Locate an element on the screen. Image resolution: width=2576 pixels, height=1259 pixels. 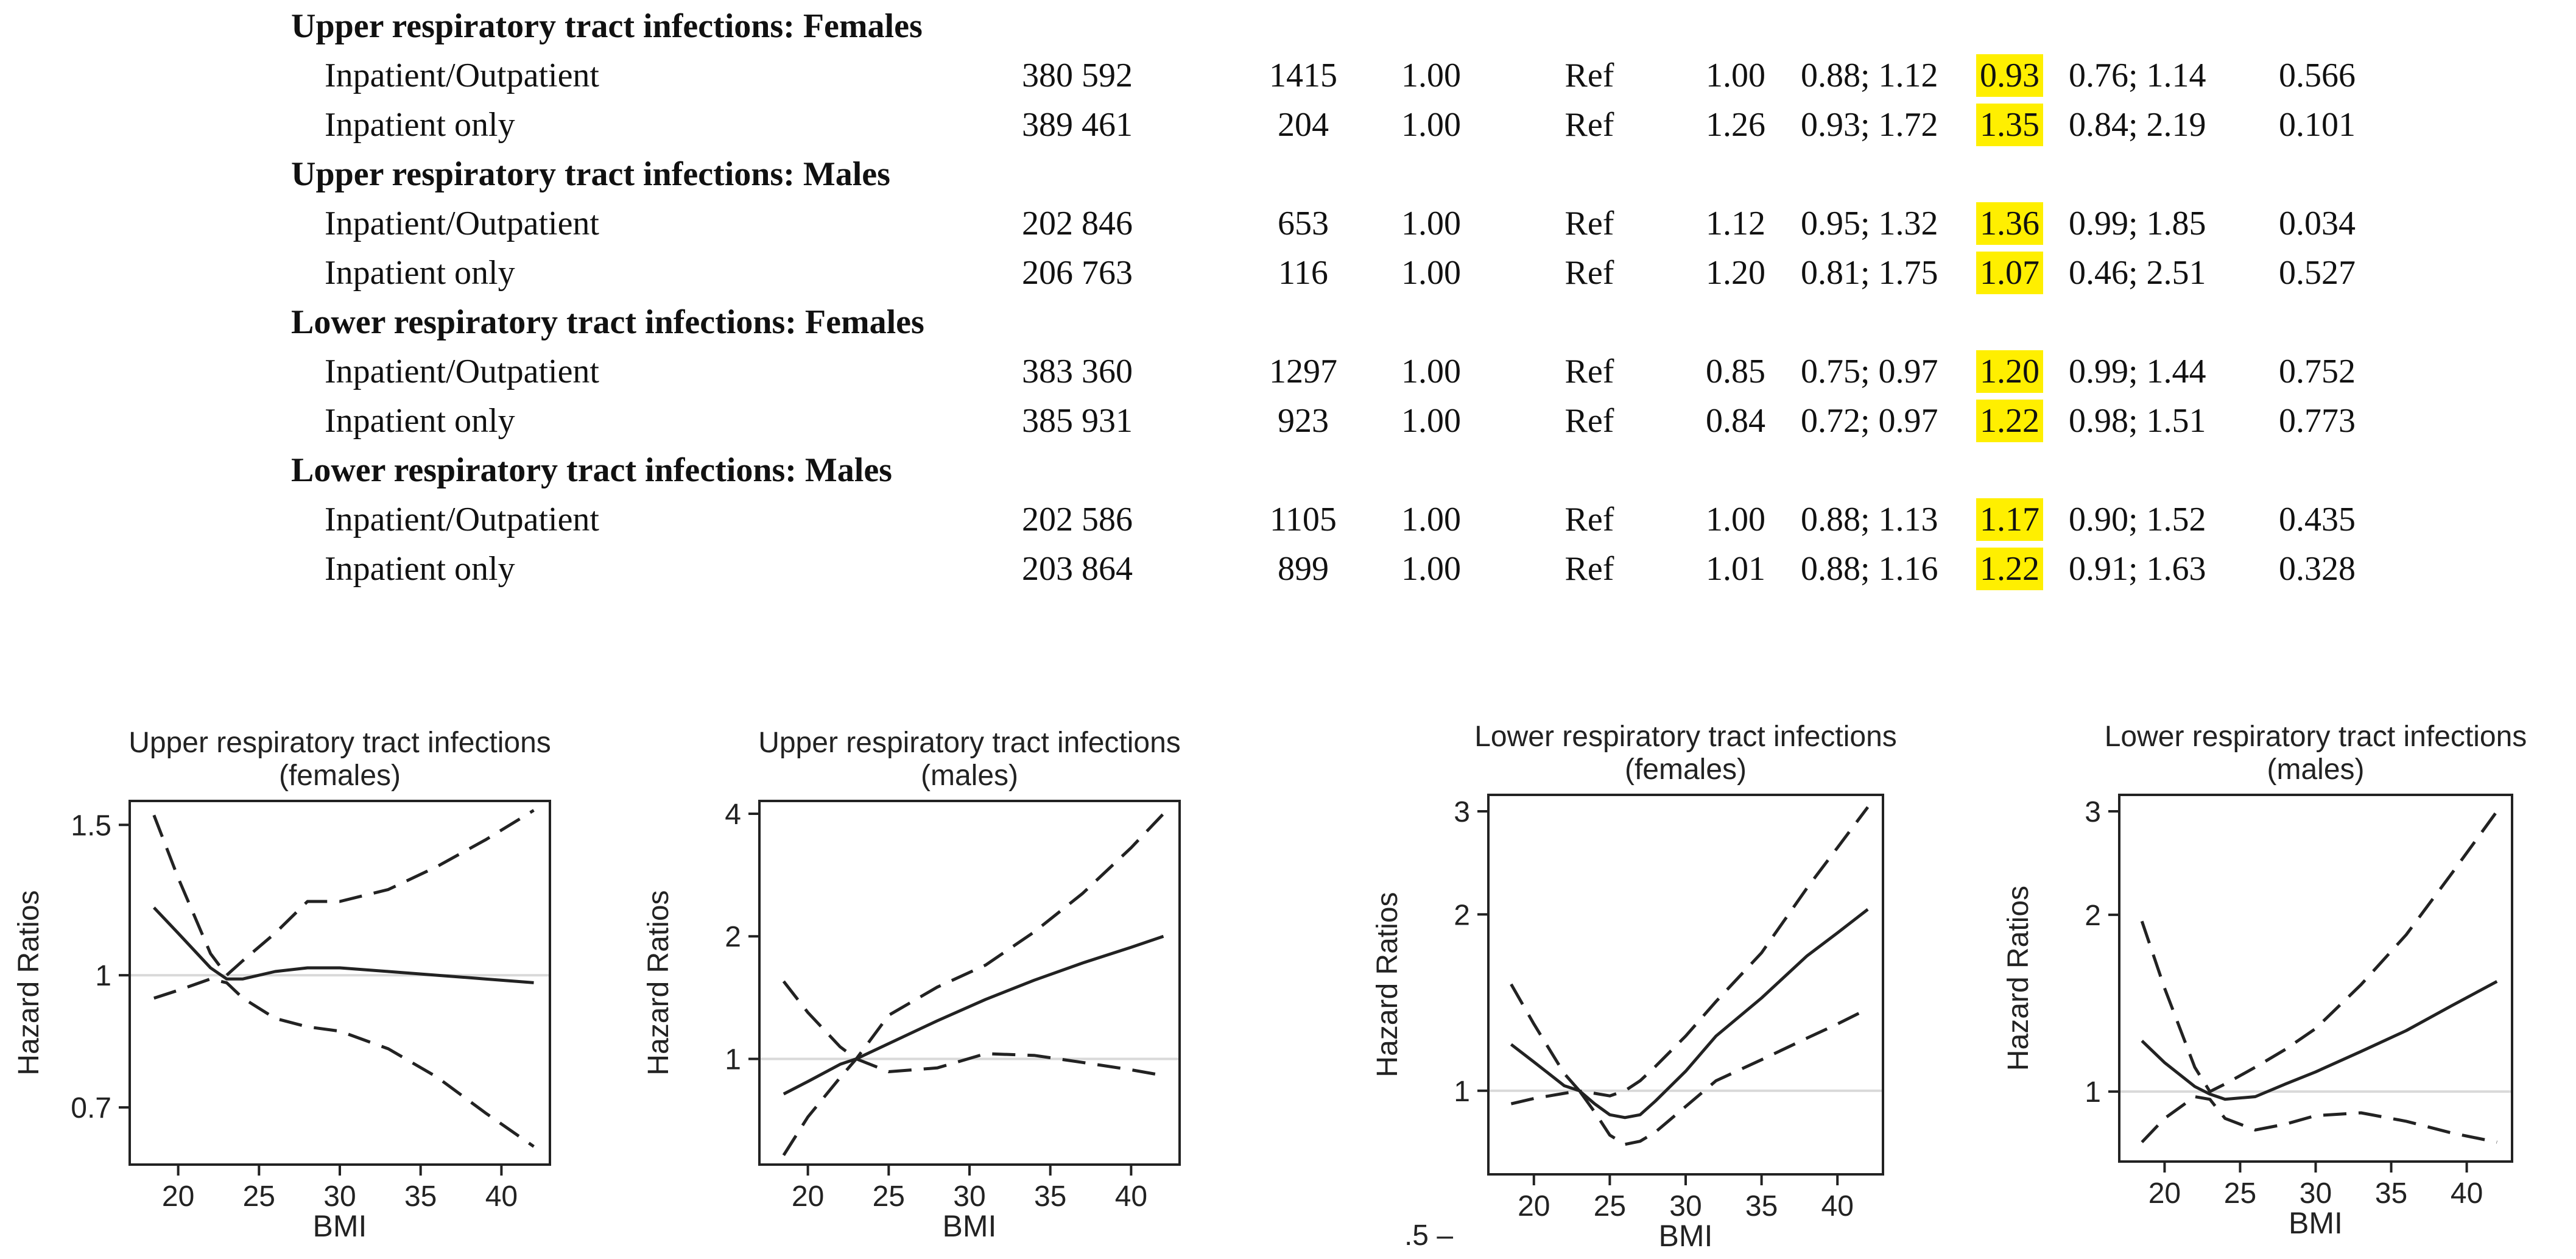
cell-p: 0.101 is located at coordinates (2317, 125).